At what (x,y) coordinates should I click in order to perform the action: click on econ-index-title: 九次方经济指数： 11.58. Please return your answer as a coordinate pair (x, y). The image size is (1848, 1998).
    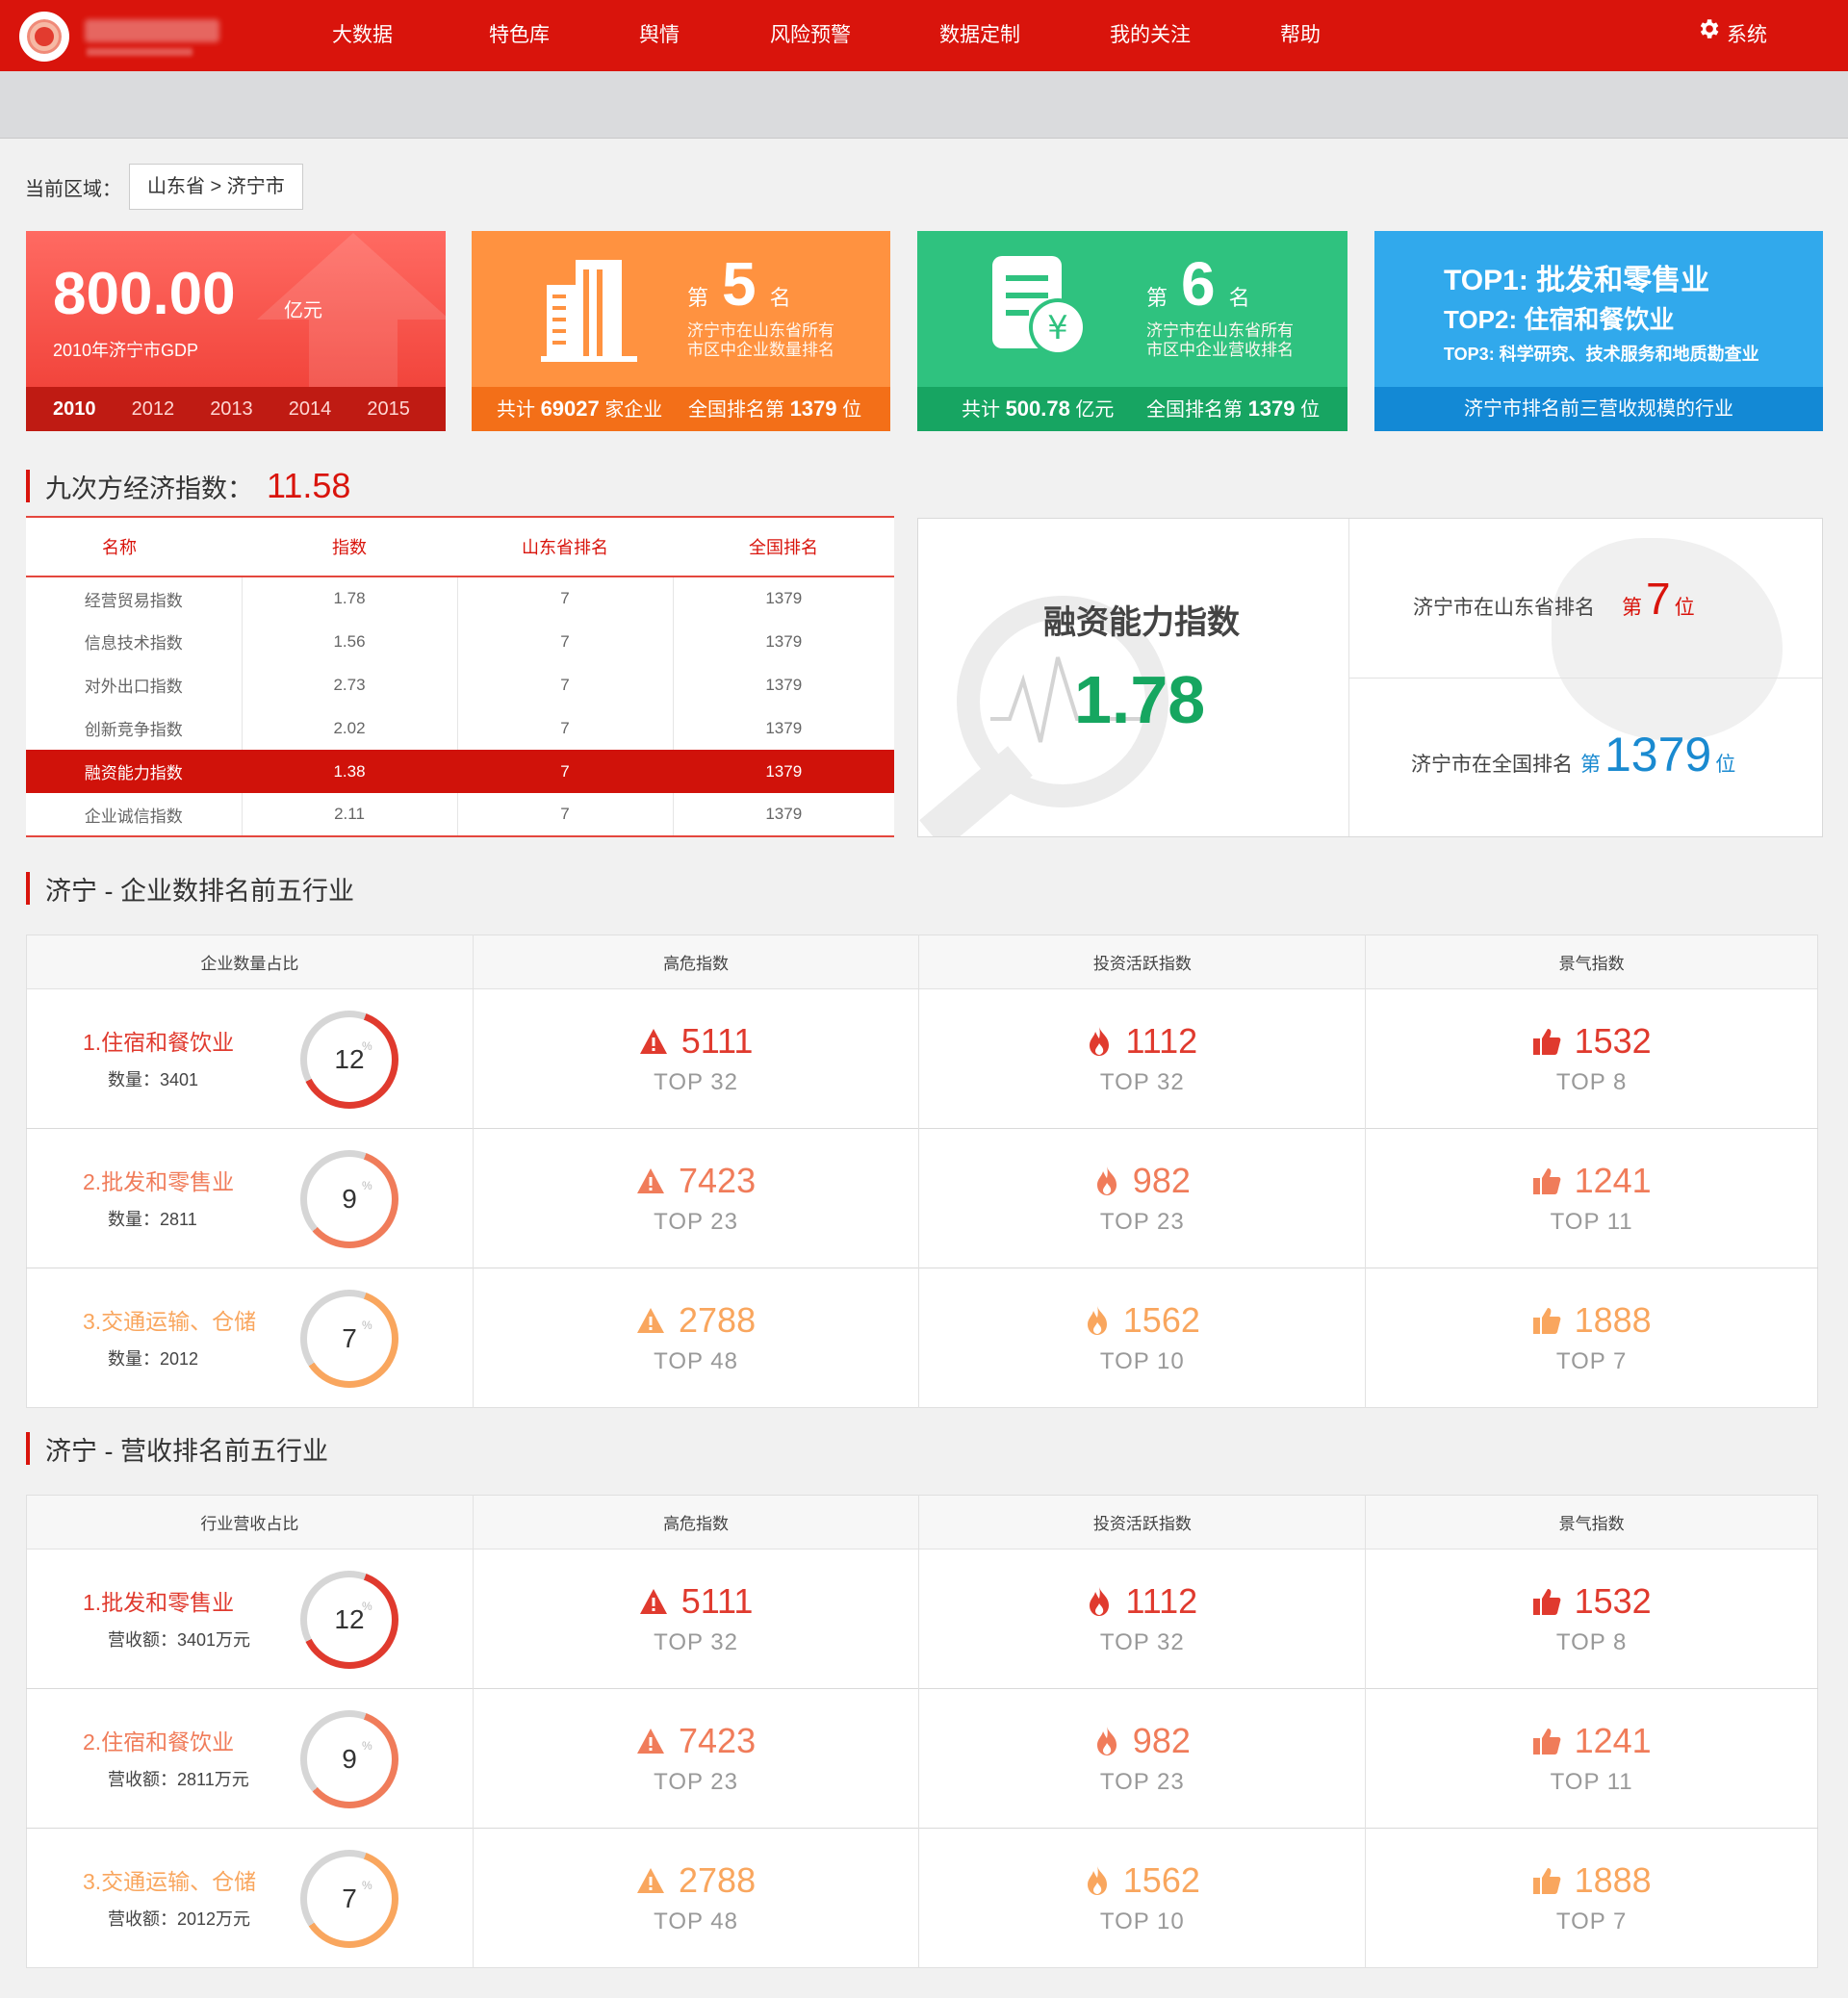
    Looking at the image, I should click on (188, 485).